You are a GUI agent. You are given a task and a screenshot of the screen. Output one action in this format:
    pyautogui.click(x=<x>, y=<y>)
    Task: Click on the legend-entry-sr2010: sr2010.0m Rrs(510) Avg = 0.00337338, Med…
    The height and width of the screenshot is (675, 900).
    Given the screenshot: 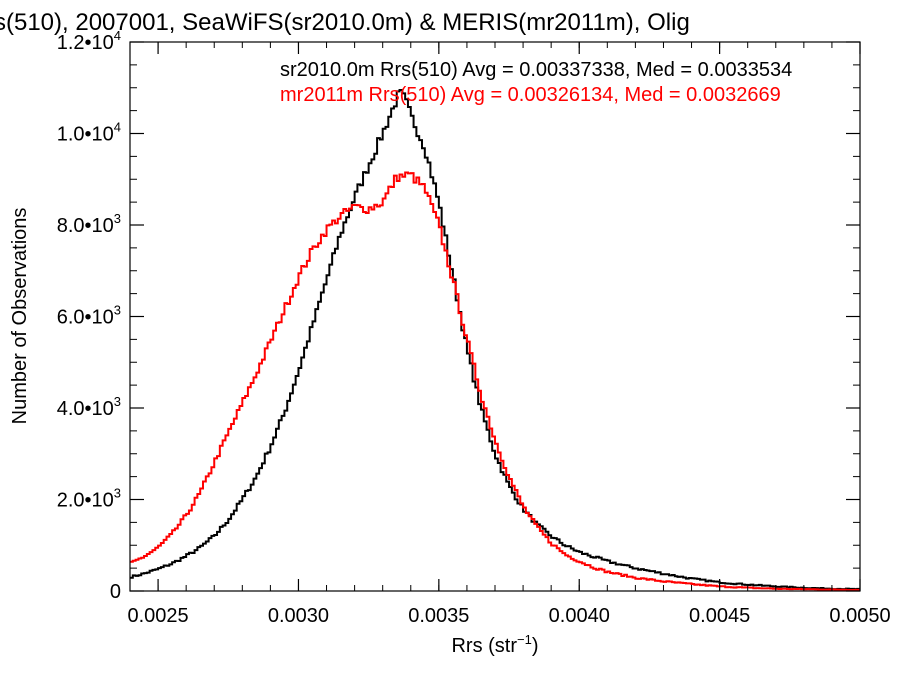 What is the action you would take?
    pyautogui.click(x=536, y=70)
    